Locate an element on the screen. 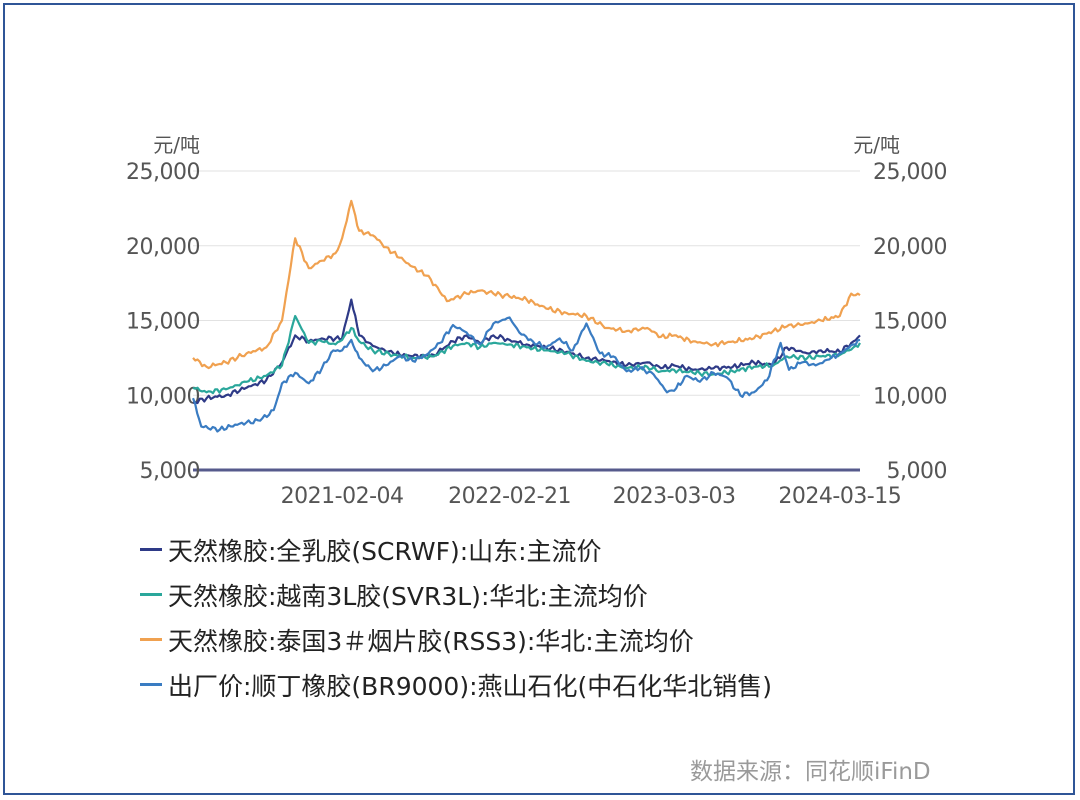 The height and width of the screenshot is (800, 1080). legend-swatch-rss3 is located at coordinates (151, 639).